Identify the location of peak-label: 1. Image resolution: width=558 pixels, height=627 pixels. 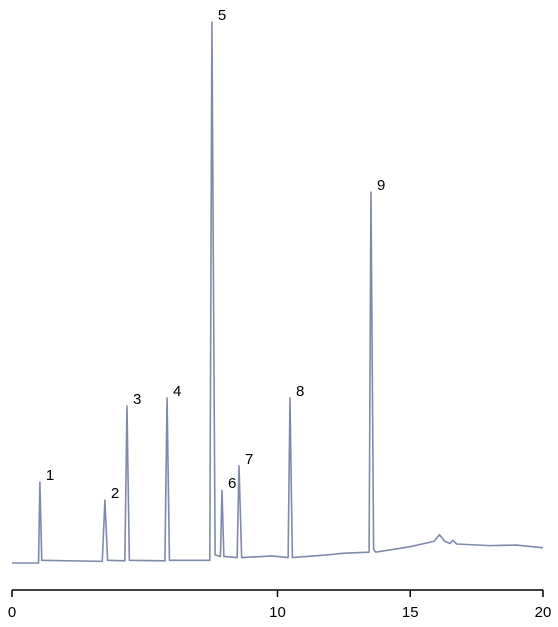
(50, 475).